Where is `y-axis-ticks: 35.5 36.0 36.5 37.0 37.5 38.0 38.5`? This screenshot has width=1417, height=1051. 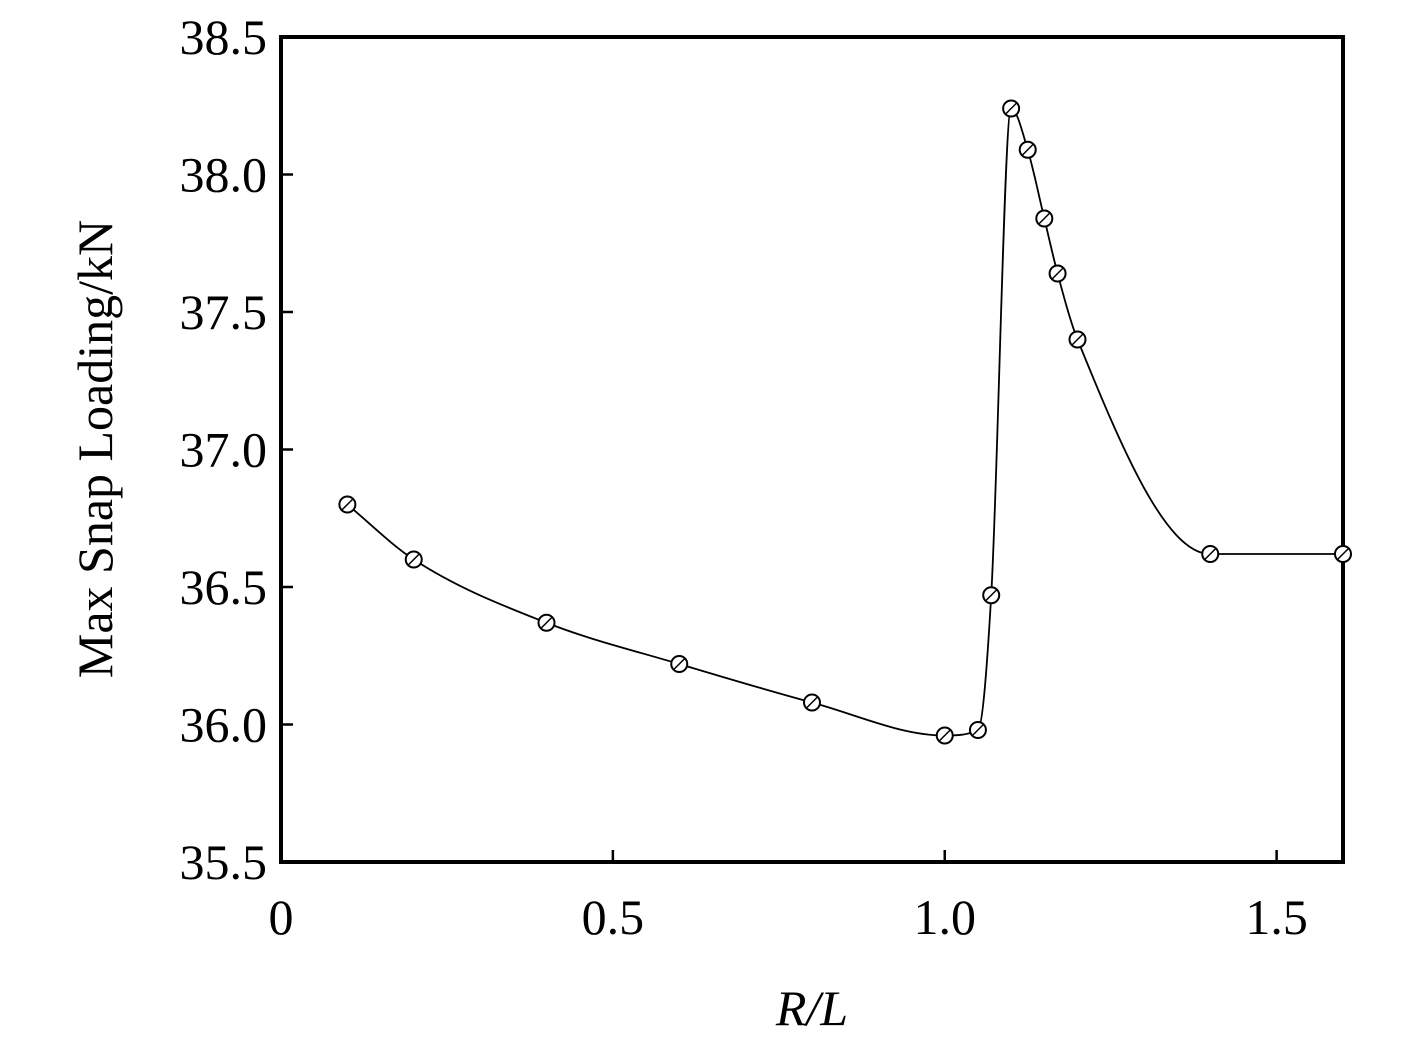
y-axis-ticks: 35.5 36.0 36.5 37.0 37.5 38.0 38.5 is located at coordinates (236, 449).